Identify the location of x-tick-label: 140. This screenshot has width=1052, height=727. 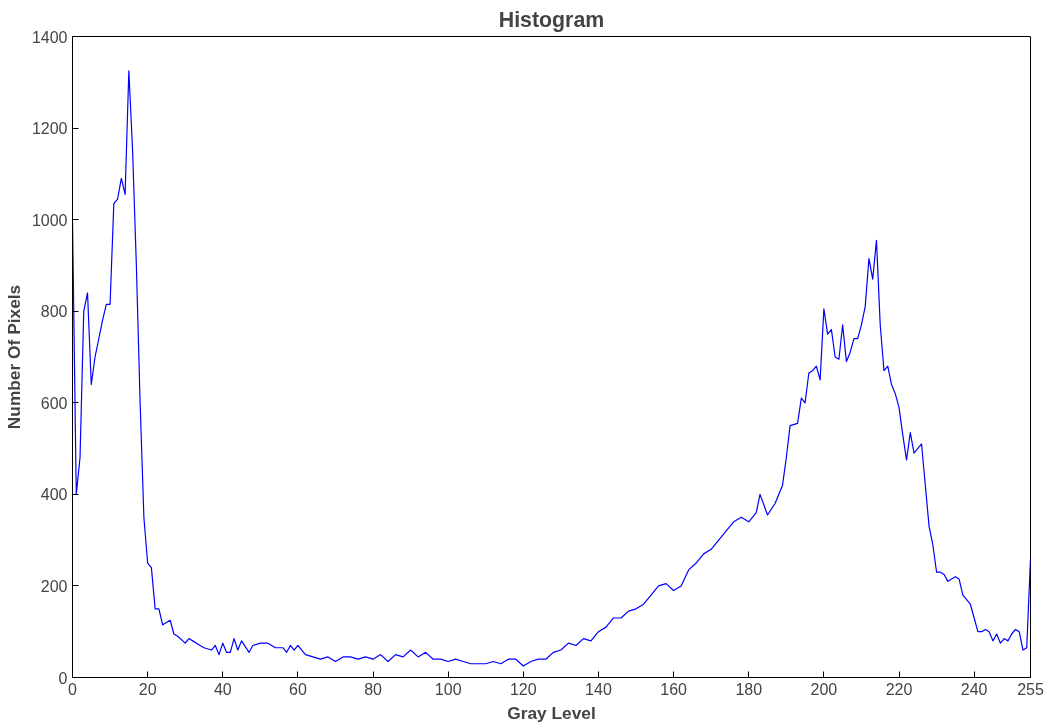
(598, 689).